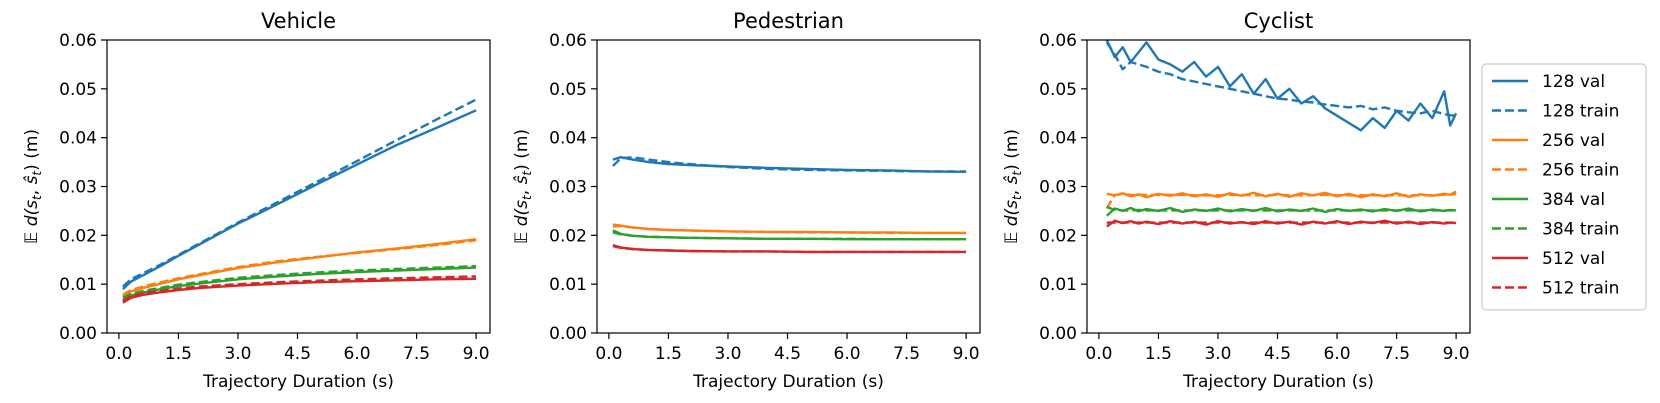  Describe the element at coordinates (1573, 259) in the screenshot. I see `legend-label: 512 val` at that location.